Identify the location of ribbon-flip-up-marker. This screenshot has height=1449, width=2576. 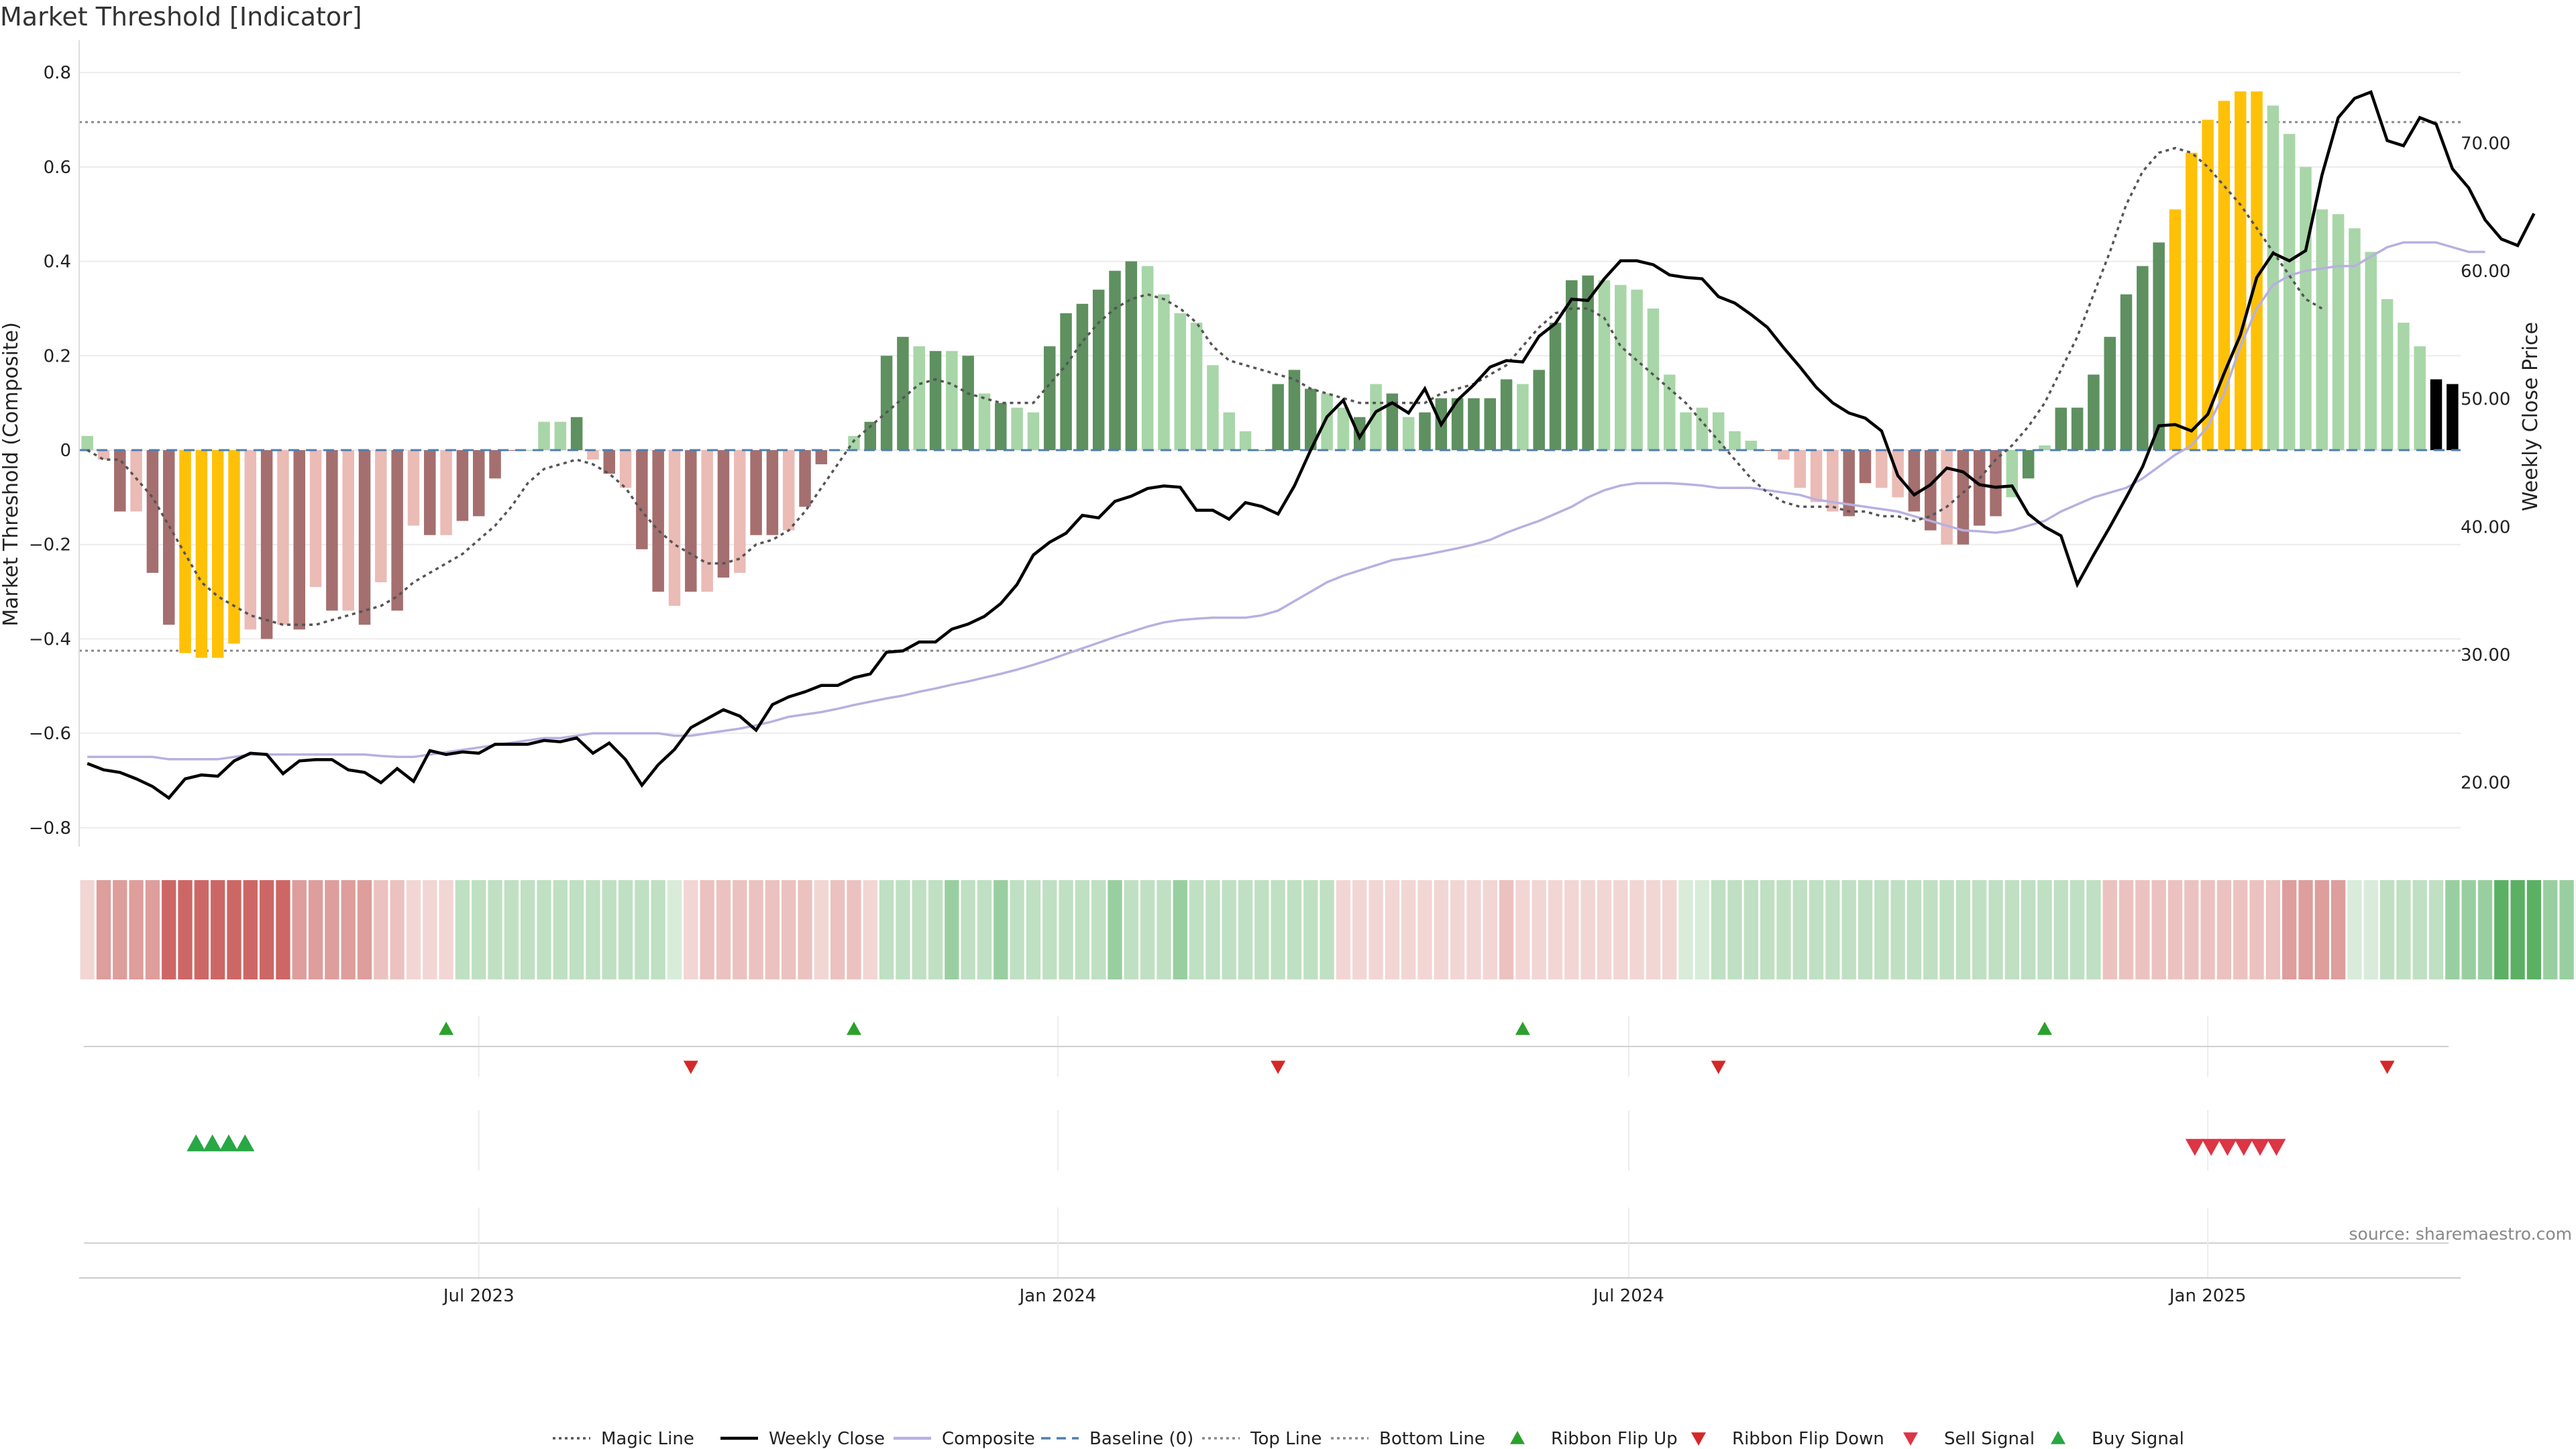
(1522, 1028).